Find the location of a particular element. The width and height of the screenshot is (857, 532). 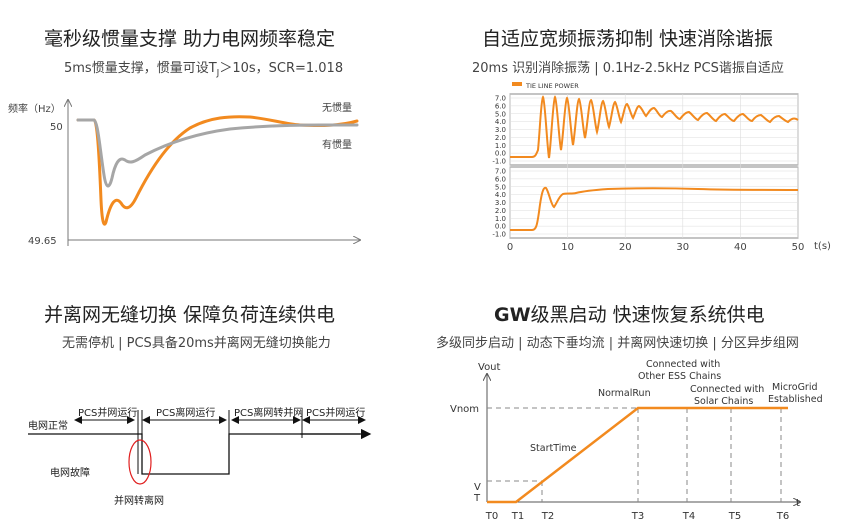

seg4-label: PCS并网运行 is located at coordinates (335, 412).